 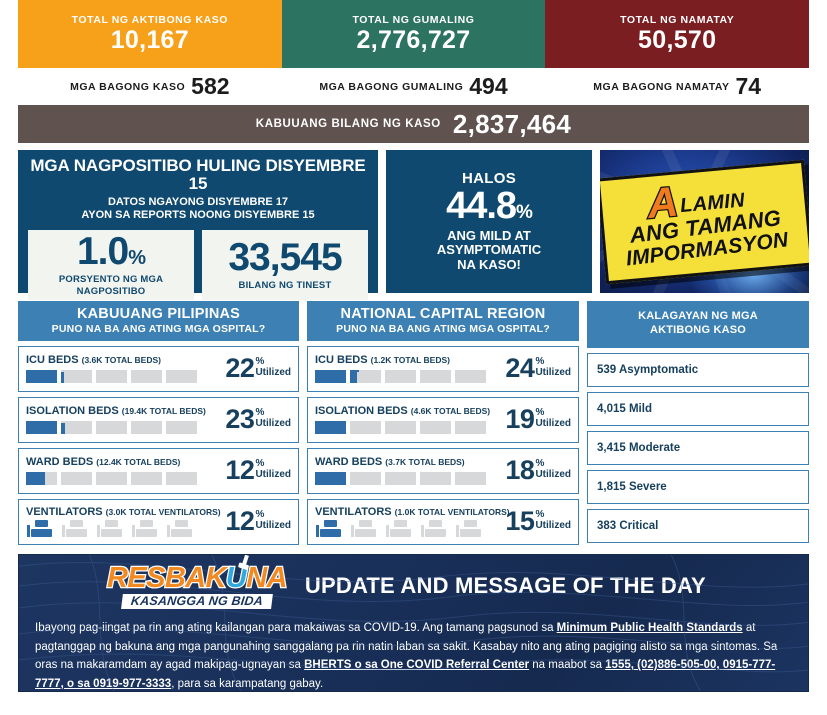 What do you see at coordinates (198, 215) in the screenshot?
I see `positivity-sub-line2: AYON SA REPORTS NOONG DISYEMBRE 15` at bounding box center [198, 215].